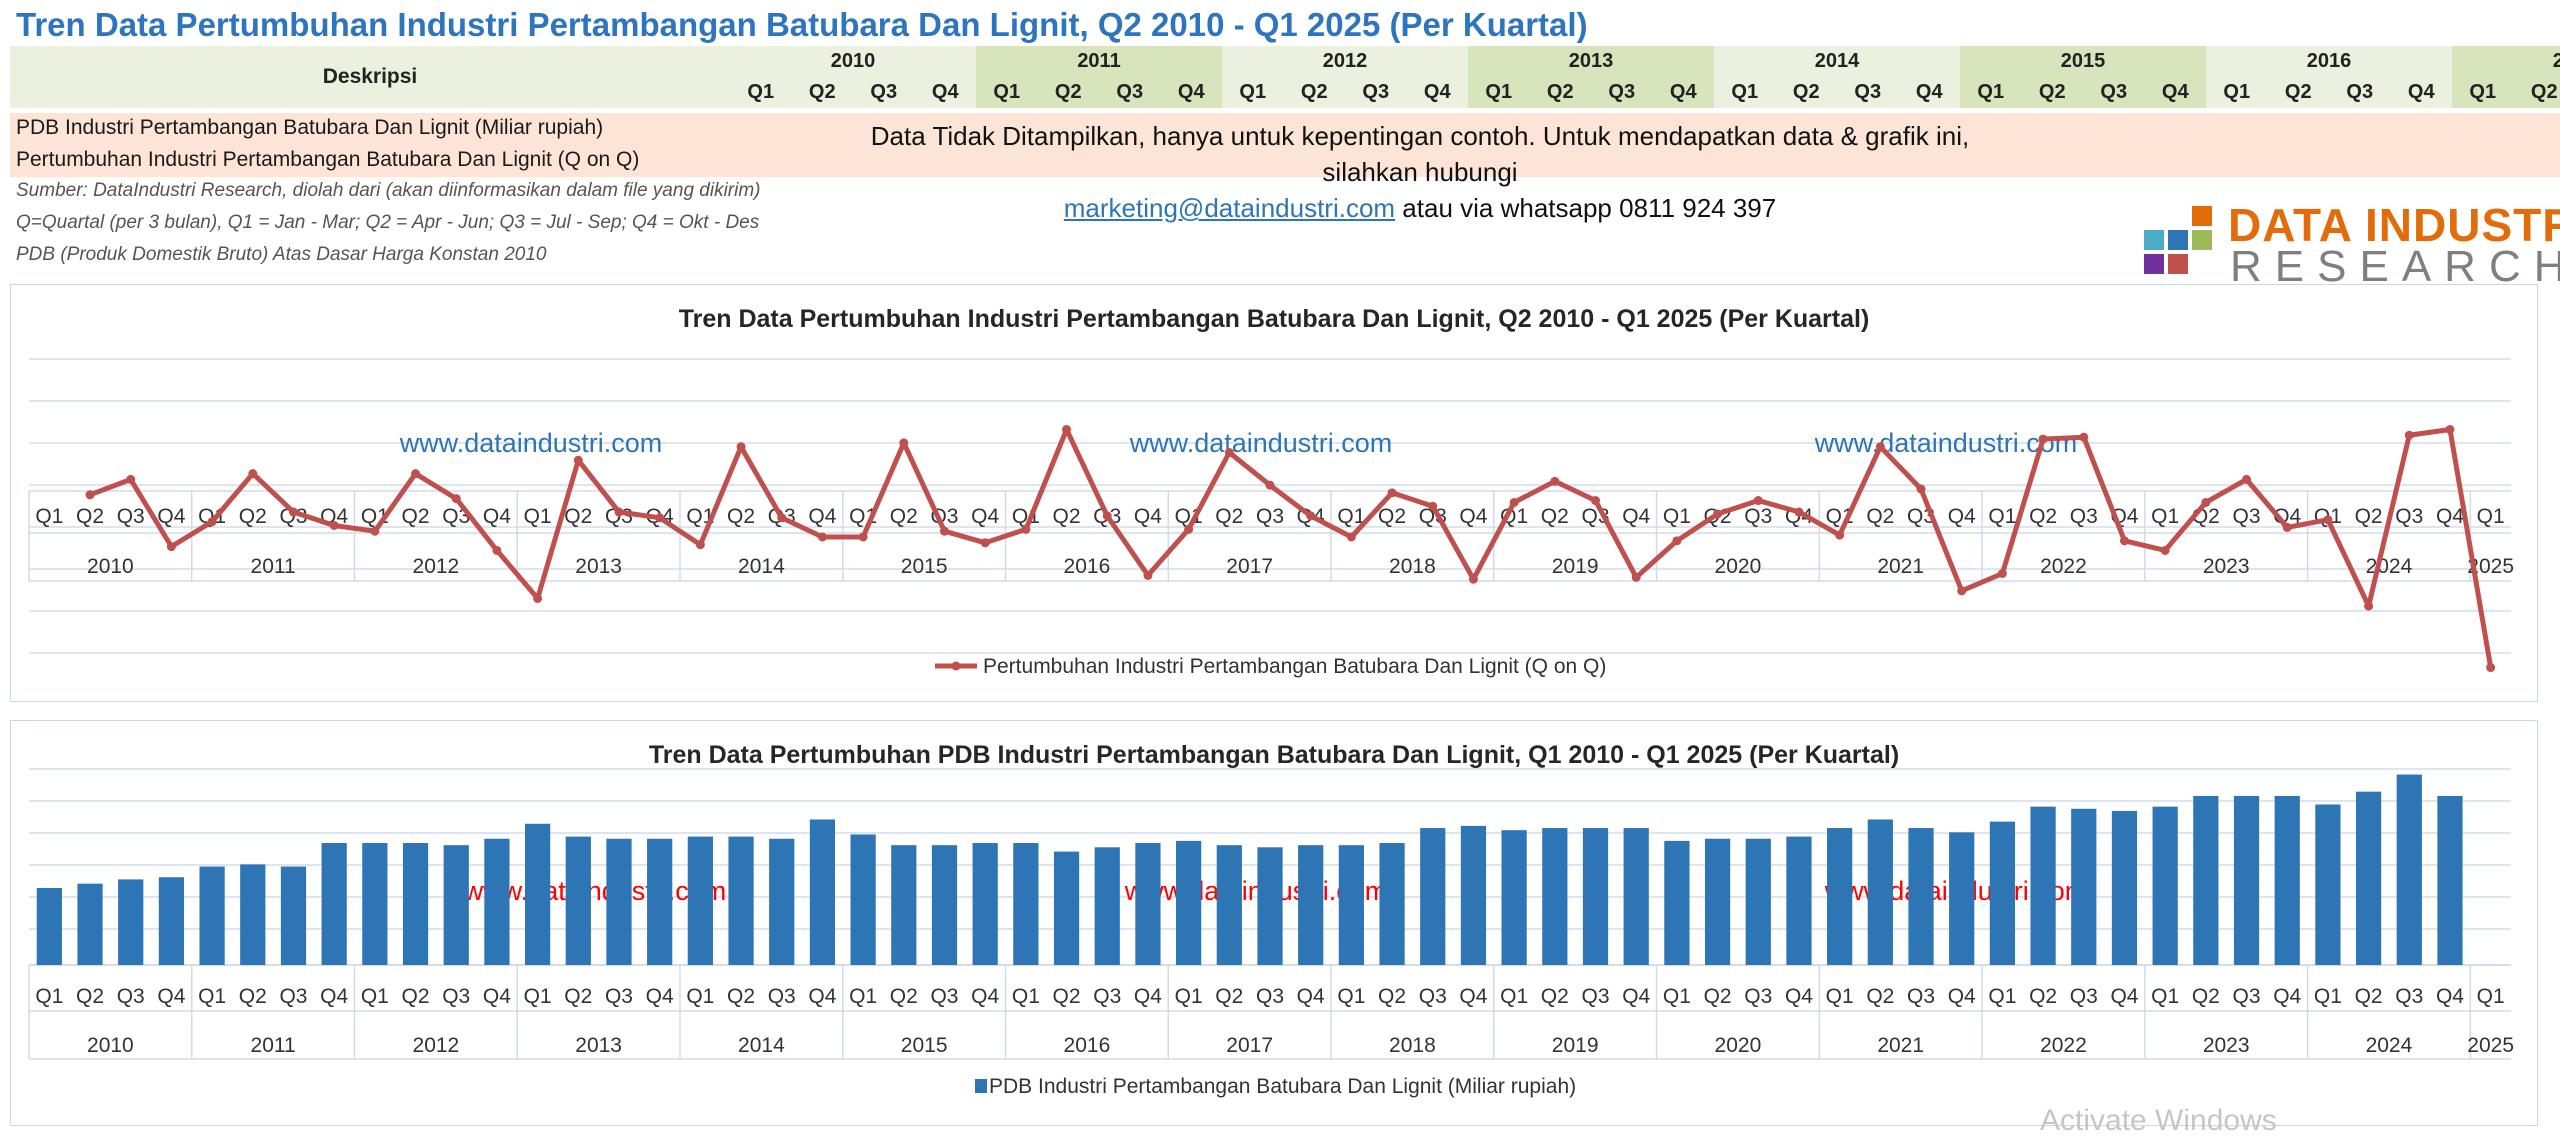  I want to click on logo-square, so click(2178, 264).